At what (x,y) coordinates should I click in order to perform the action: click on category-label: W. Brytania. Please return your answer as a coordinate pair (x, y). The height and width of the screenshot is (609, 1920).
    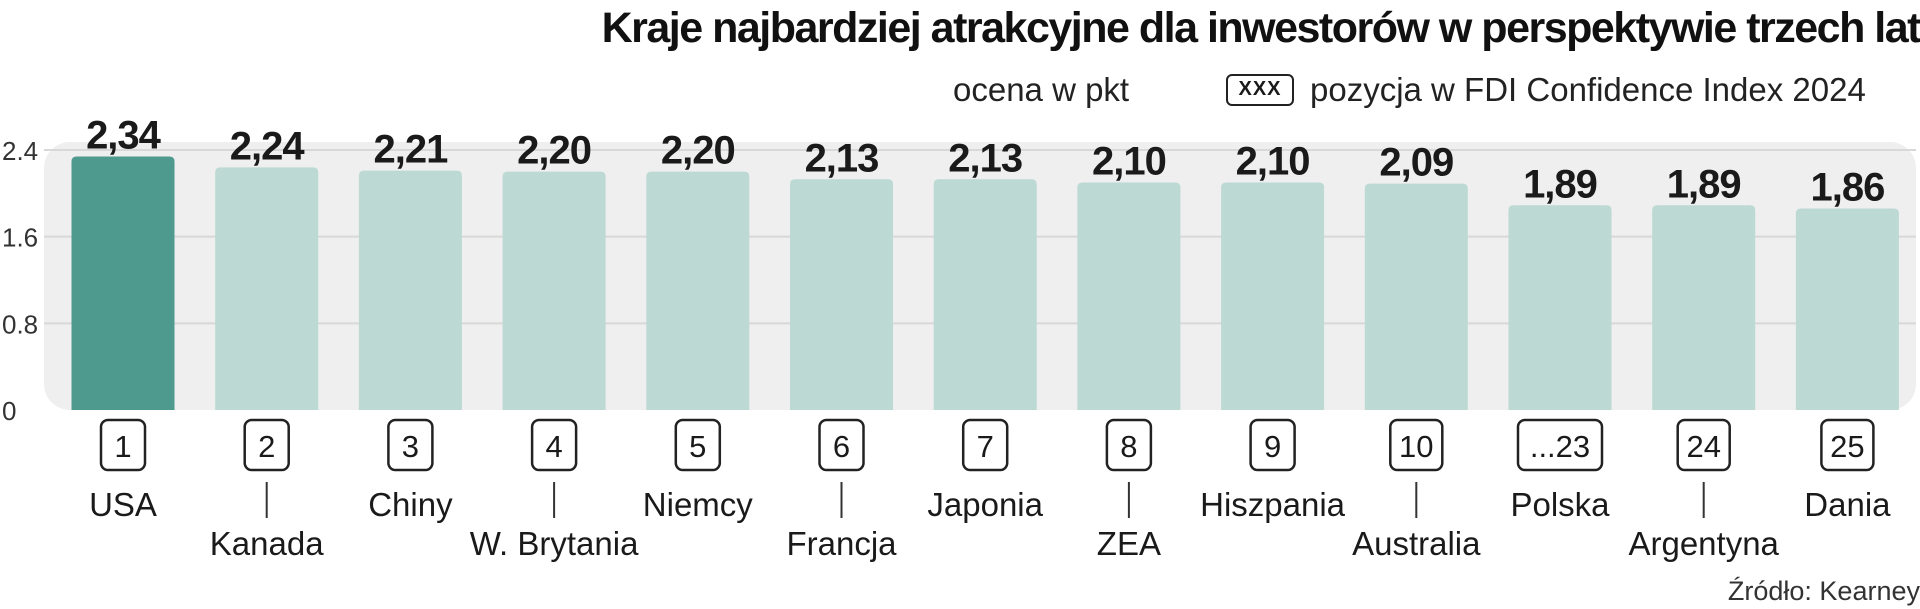
    Looking at the image, I should click on (554, 543).